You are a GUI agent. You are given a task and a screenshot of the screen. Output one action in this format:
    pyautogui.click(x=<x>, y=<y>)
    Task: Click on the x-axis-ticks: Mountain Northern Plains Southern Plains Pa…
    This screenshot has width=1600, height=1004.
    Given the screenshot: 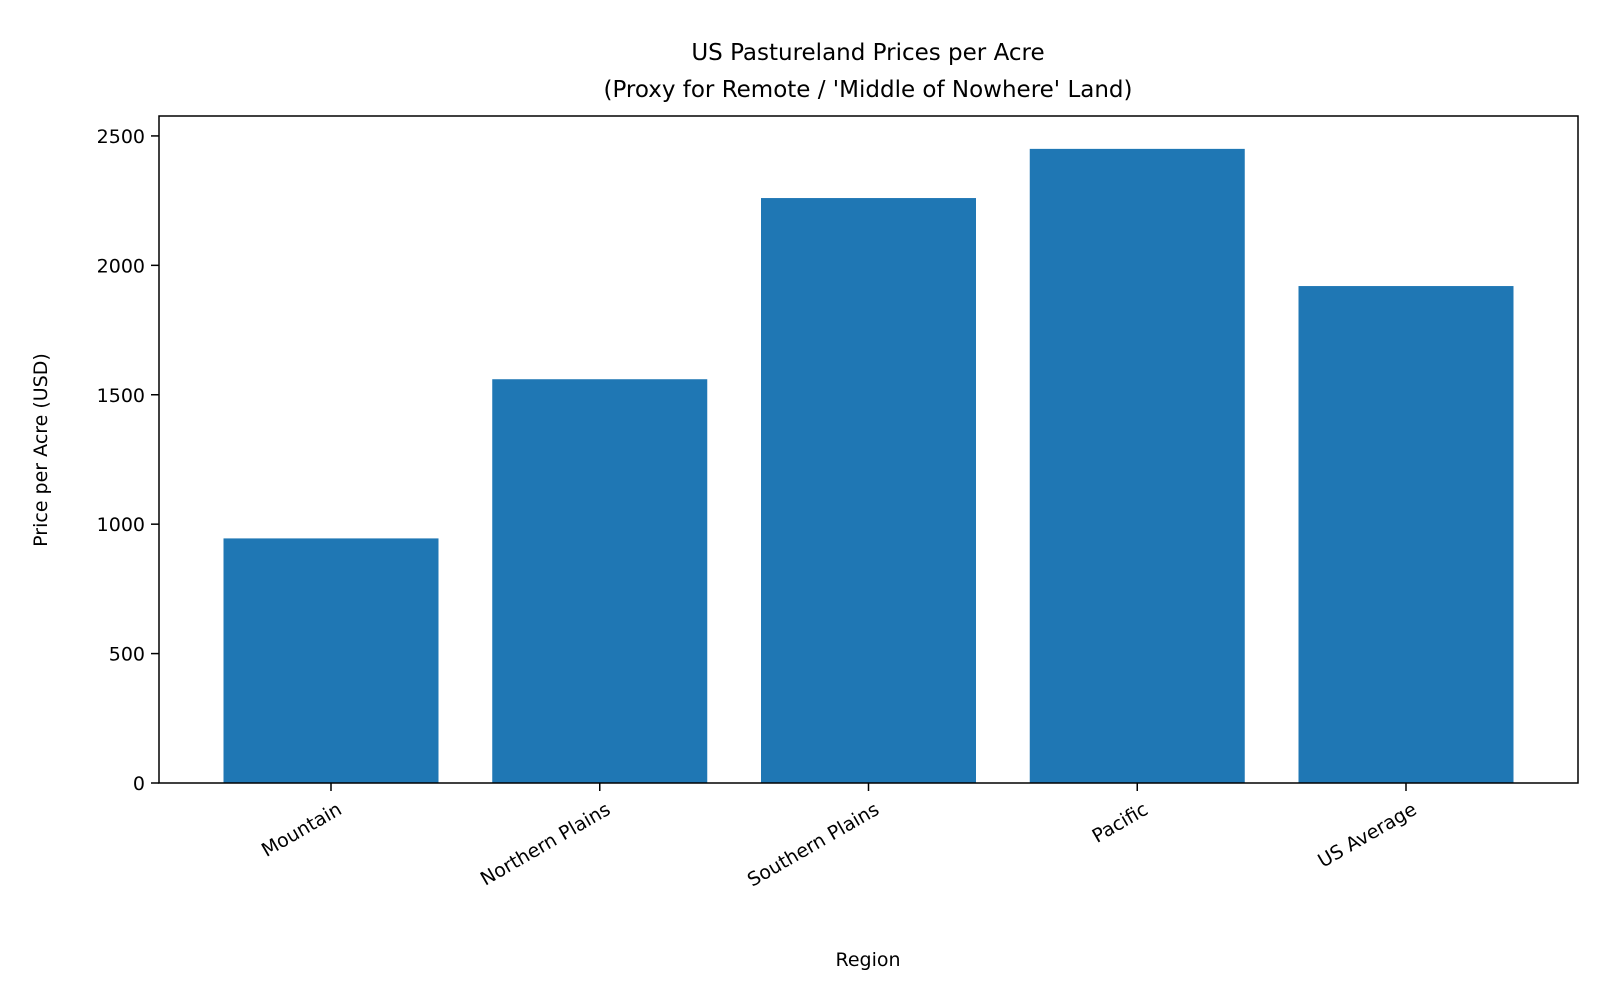 What is the action you would take?
    pyautogui.click(x=839, y=837)
    